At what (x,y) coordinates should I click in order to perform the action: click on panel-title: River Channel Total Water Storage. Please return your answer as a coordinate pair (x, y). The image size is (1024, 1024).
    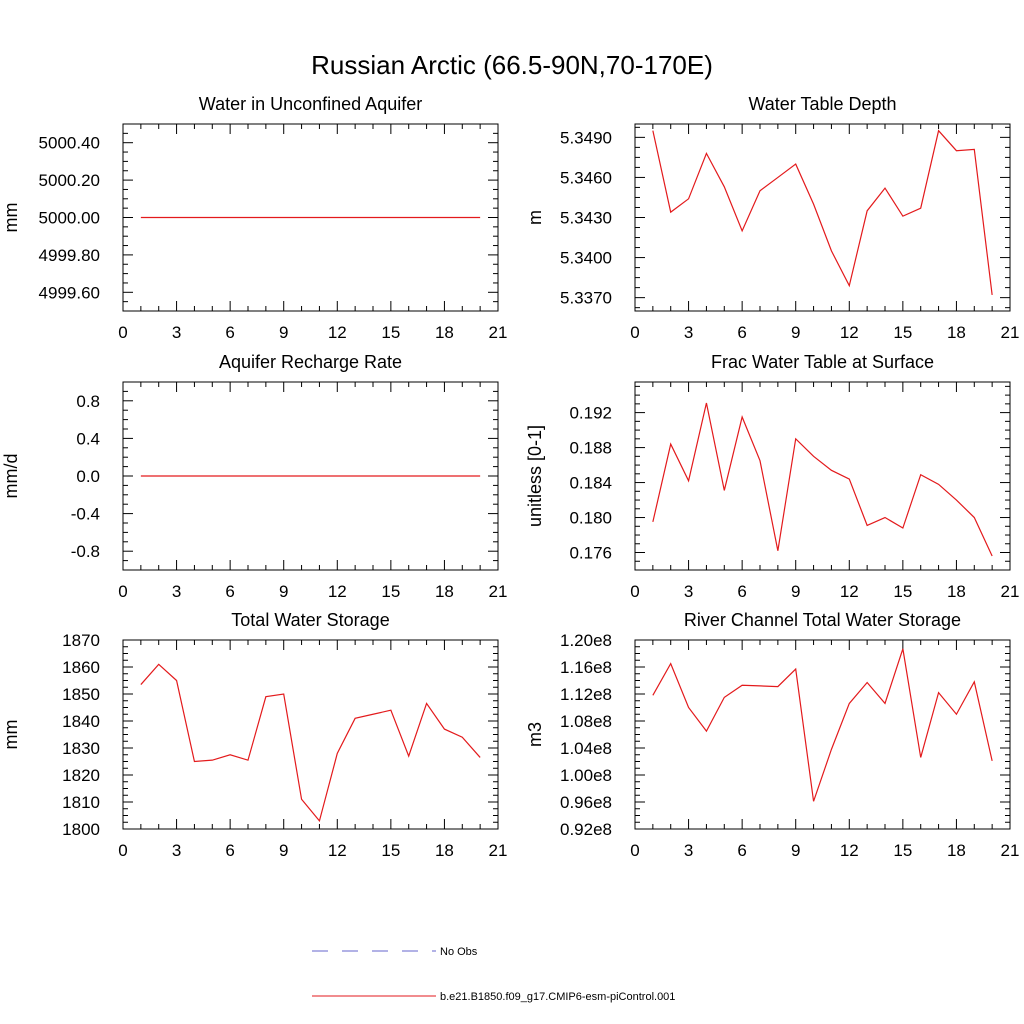
    Looking at the image, I should click on (822, 620).